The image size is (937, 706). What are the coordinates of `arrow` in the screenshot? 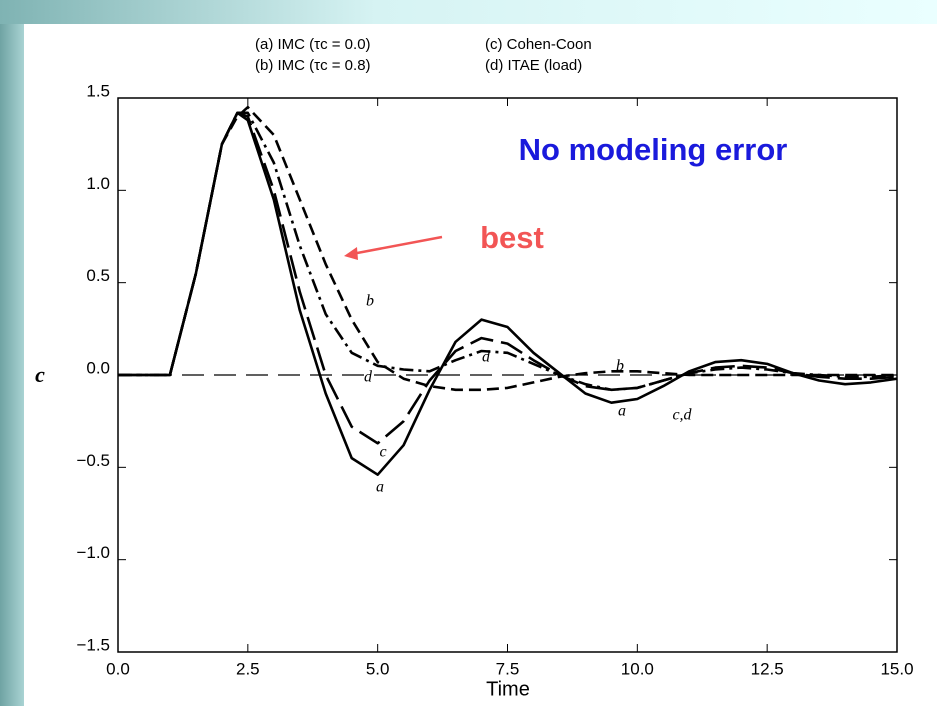 It's located at (397, 245).